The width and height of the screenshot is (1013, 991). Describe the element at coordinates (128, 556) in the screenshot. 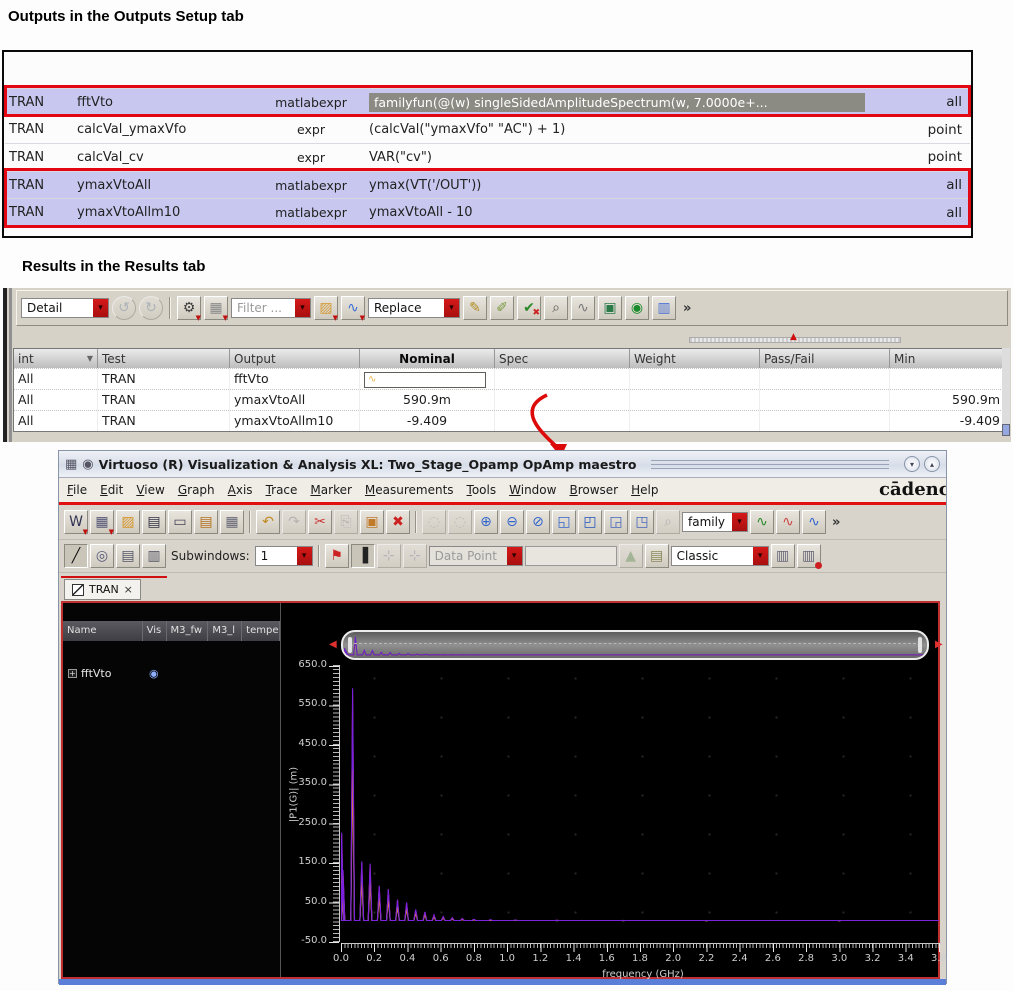

I see `horizontal-split-button: ▤` at that location.